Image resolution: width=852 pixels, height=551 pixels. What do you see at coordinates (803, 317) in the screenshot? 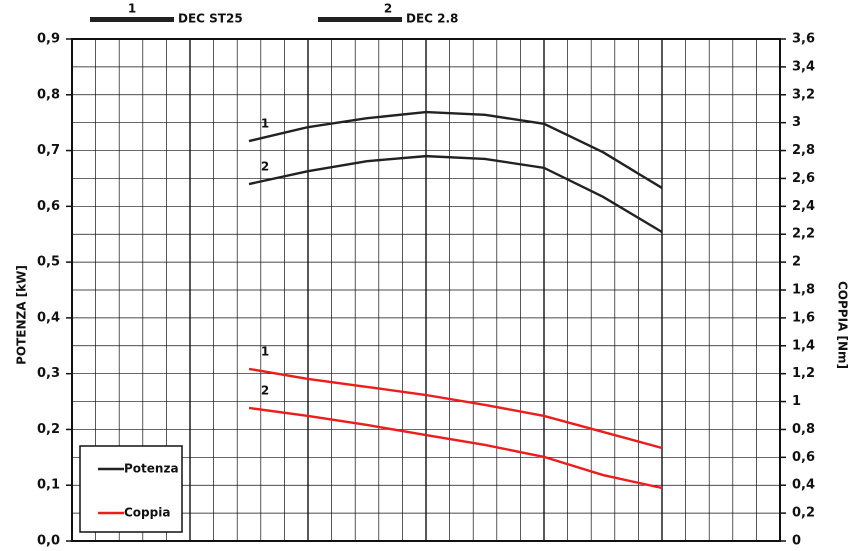
I see `y2-tick-label: 1,6` at bounding box center [803, 317].